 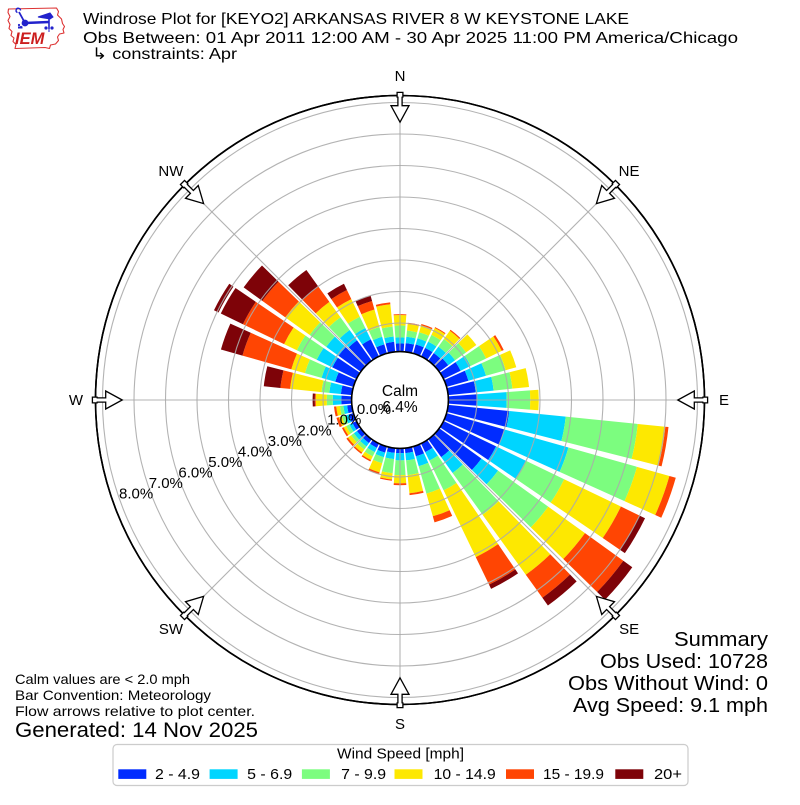 I want to click on svg-text: 6.0%, so click(x=195, y=472).